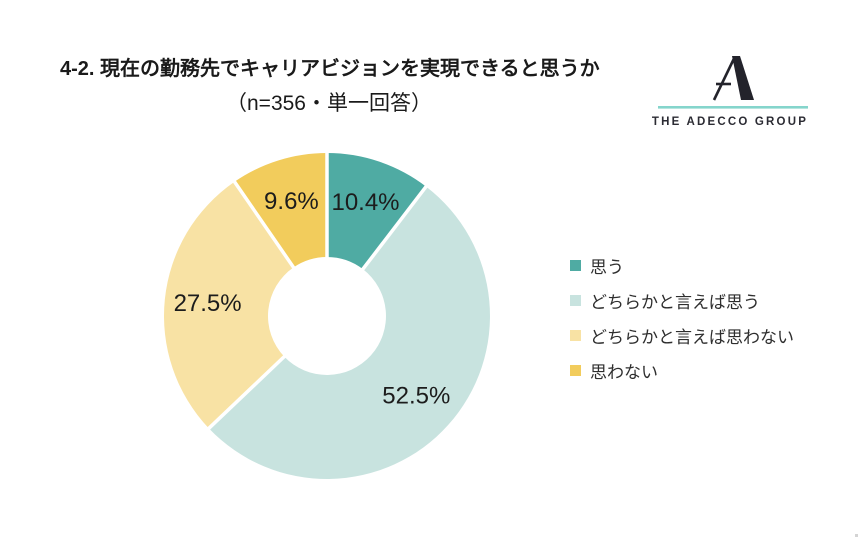 The height and width of the screenshot is (541, 859). Describe the element at coordinates (675, 302) in the screenshot. I see `legend-label-2: どちらかと言えば思う` at that location.